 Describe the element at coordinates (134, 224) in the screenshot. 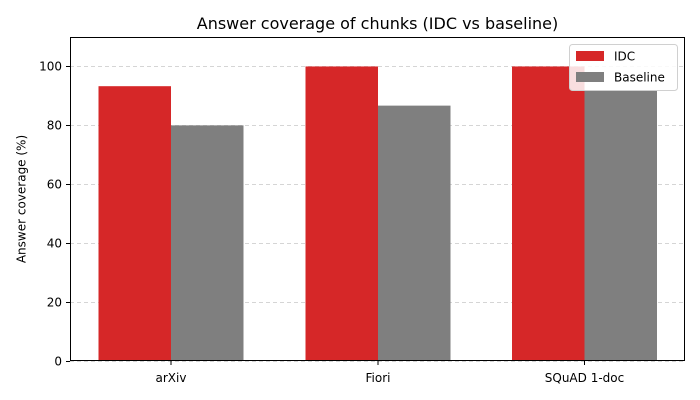

I see `bar-idc-arxiv` at that location.